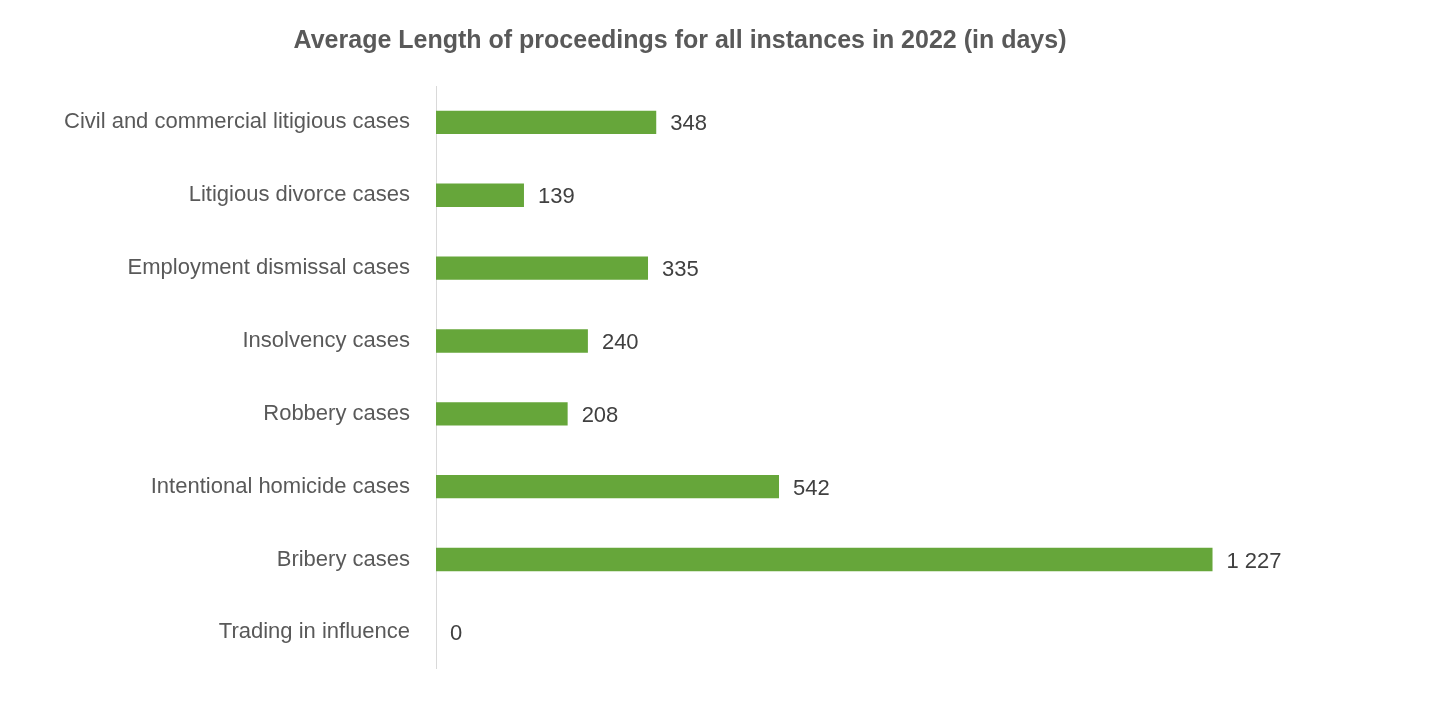 Image resolution: width=1440 pixels, height=717 pixels. What do you see at coordinates (280, 485) in the screenshot?
I see `y-tick-label: Intentional homicide cases` at bounding box center [280, 485].